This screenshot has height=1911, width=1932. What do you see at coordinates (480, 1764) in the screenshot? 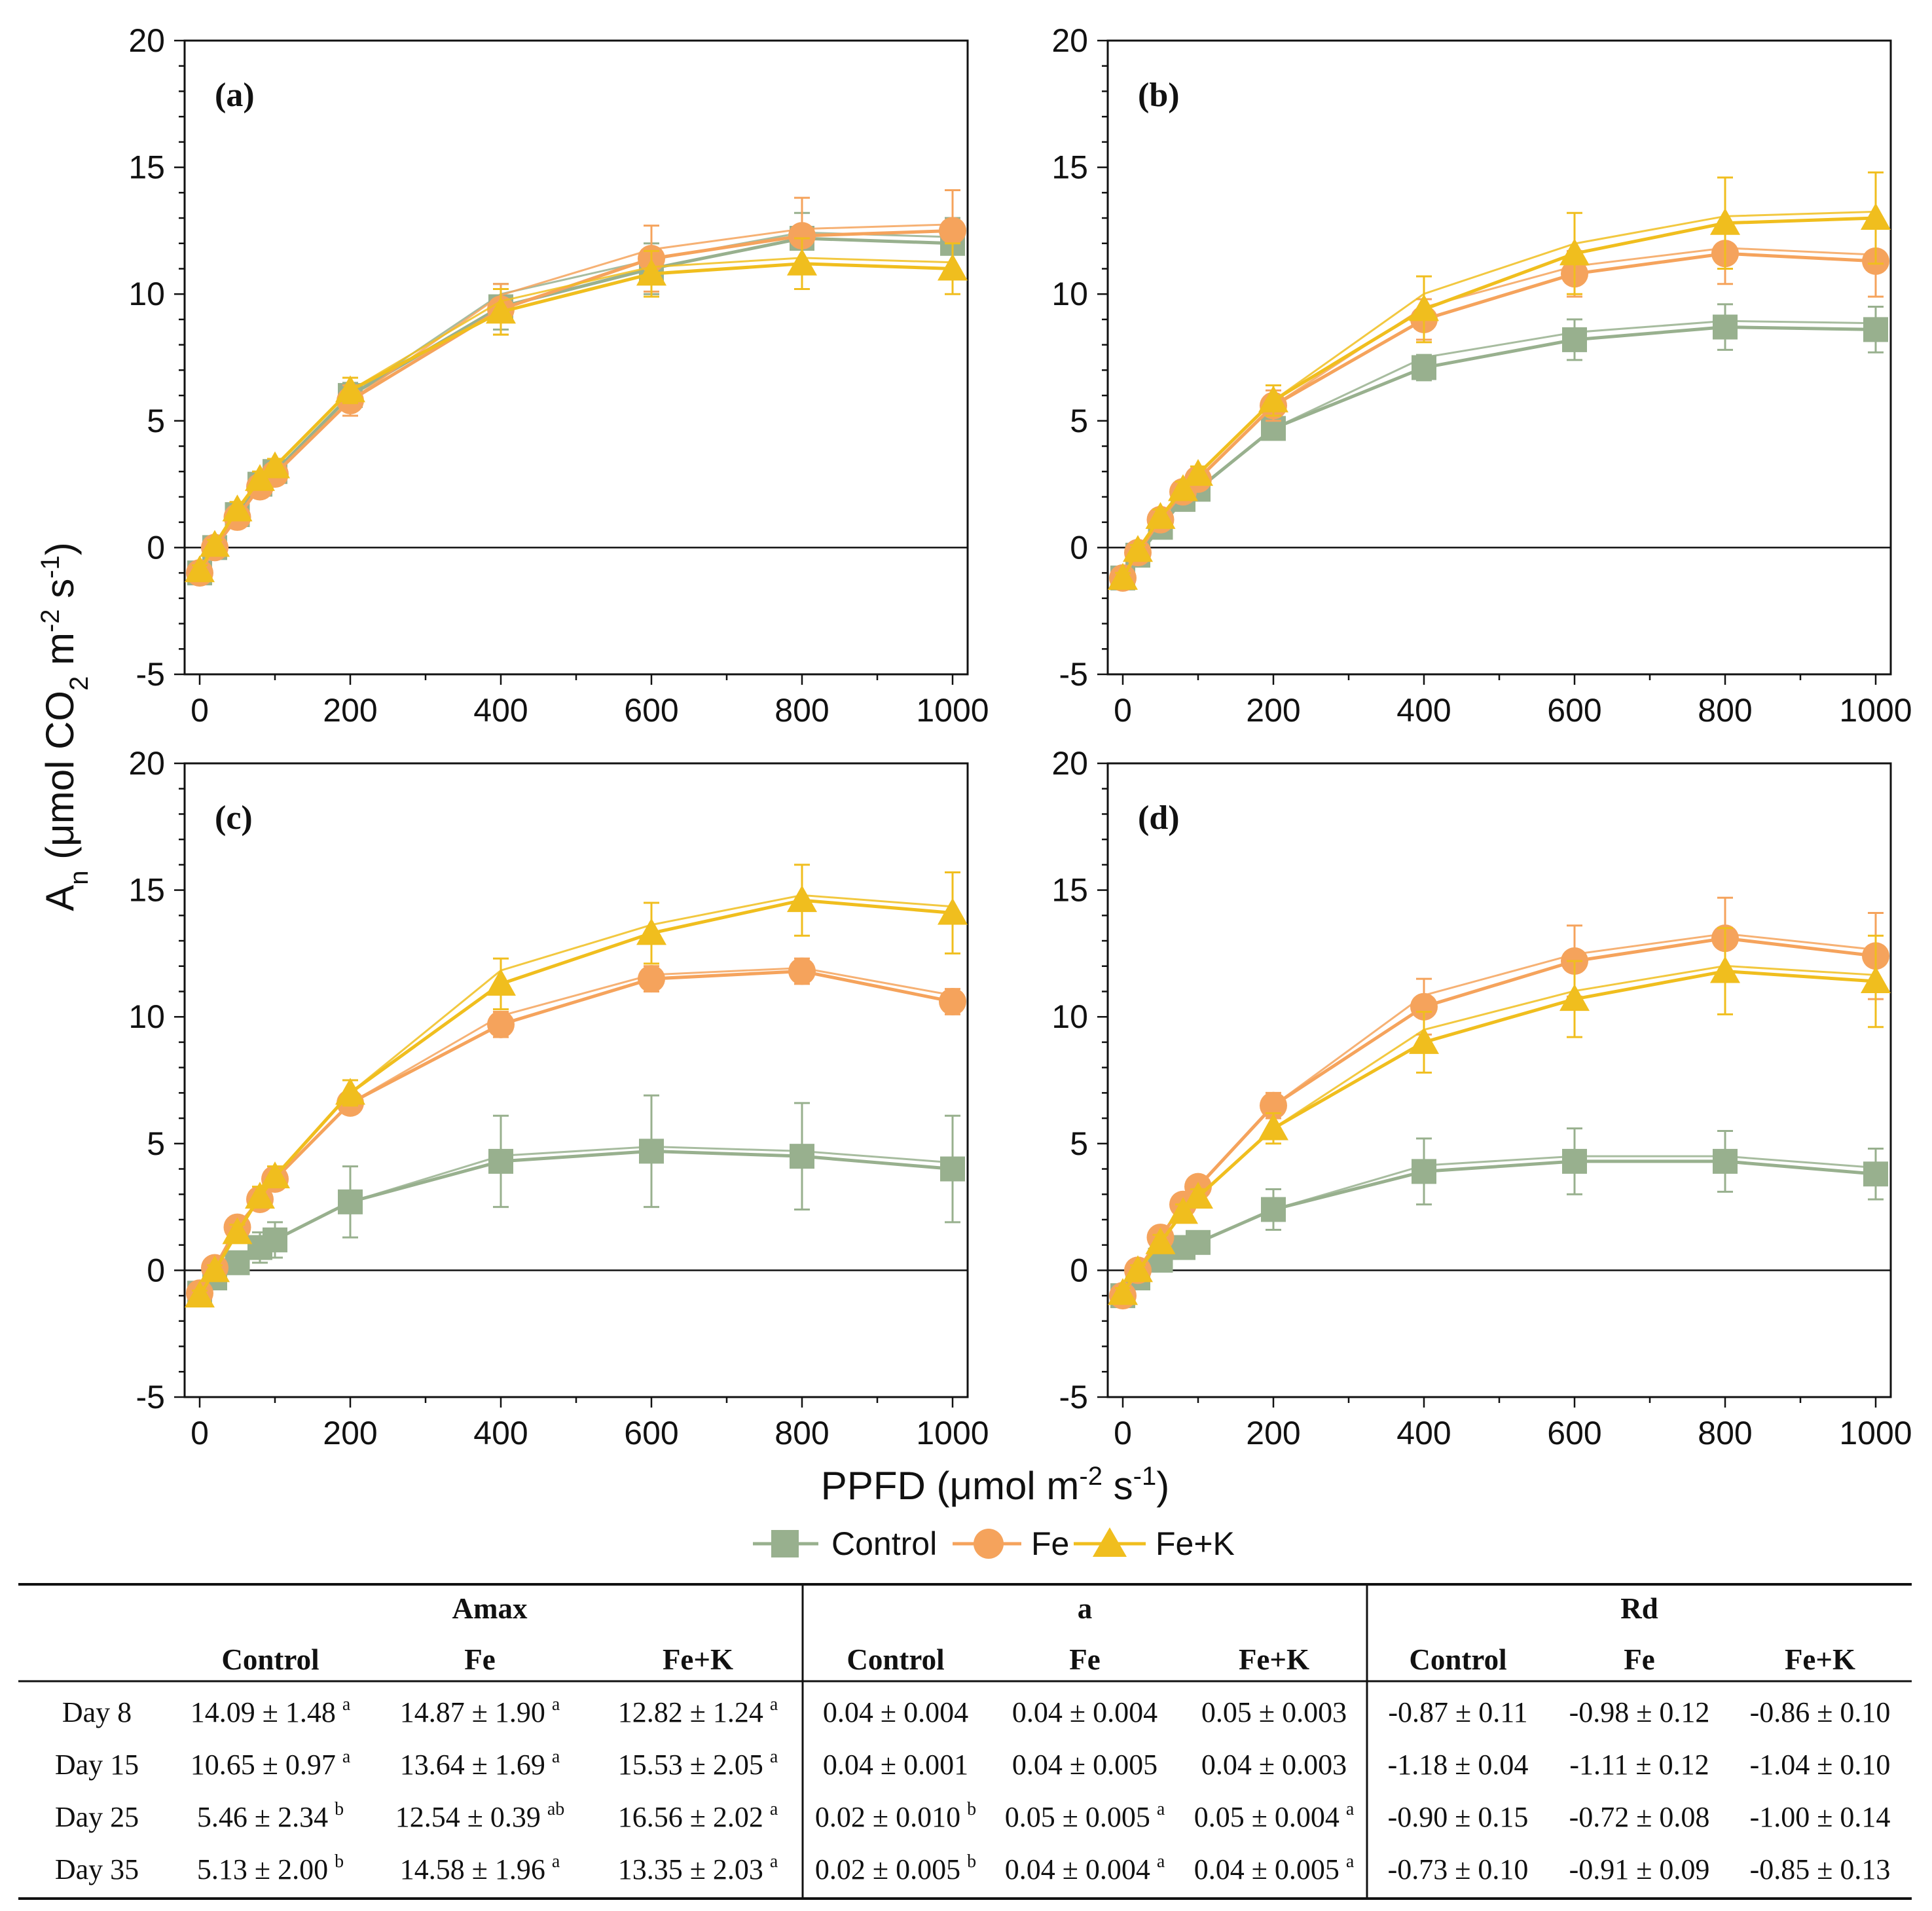
I see `table-cell: 13.64 ± 1.69 a` at bounding box center [480, 1764].